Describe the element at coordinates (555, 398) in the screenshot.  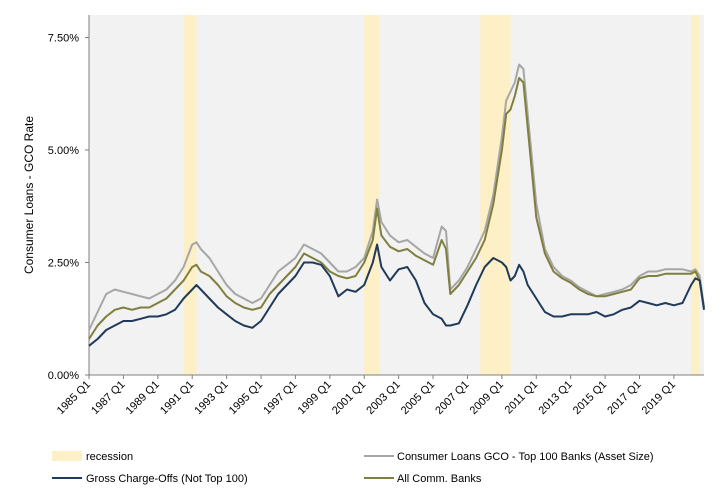
I see `x-tick-label: 2013 Q1` at that location.